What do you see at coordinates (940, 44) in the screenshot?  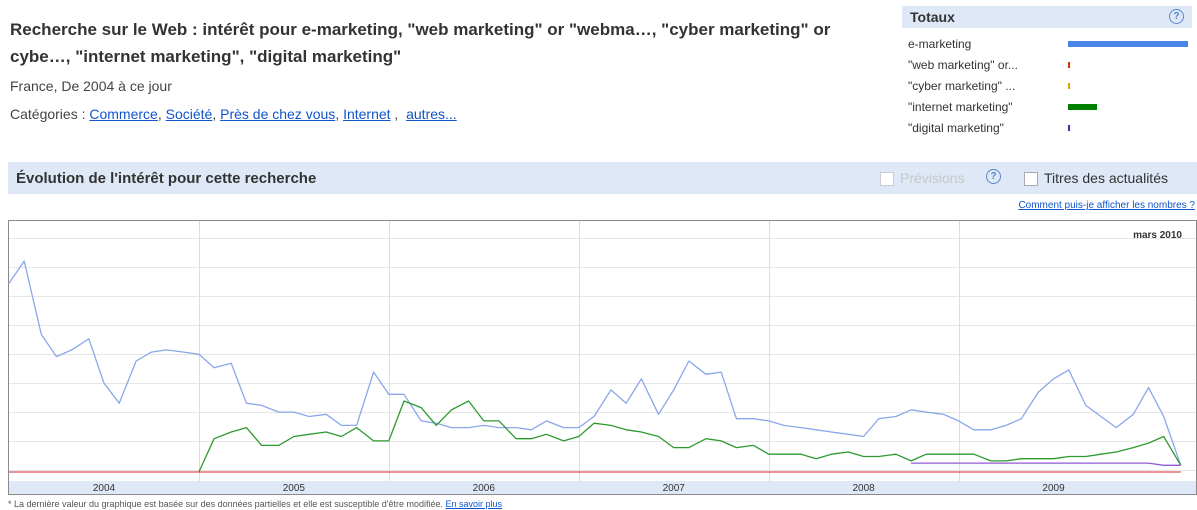 I see `totals-label: e-marketing` at bounding box center [940, 44].